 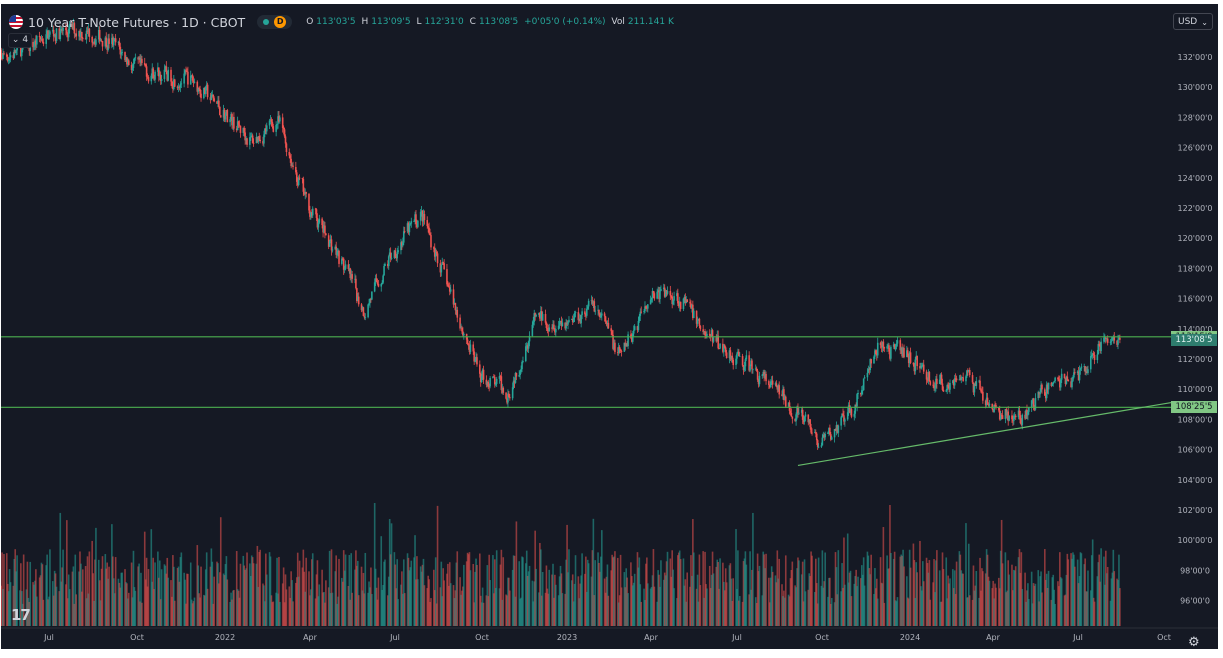 What do you see at coordinates (1204, 22) in the screenshot?
I see `chevron-down-icon: ⌄` at bounding box center [1204, 22].